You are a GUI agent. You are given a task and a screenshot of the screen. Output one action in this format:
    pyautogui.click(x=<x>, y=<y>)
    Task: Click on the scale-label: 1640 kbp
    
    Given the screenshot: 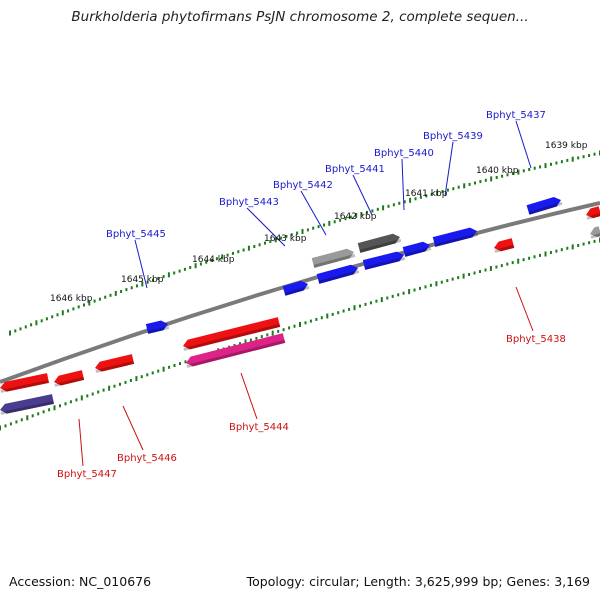 What is the action you would take?
    pyautogui.click(x=497, y=171)
    